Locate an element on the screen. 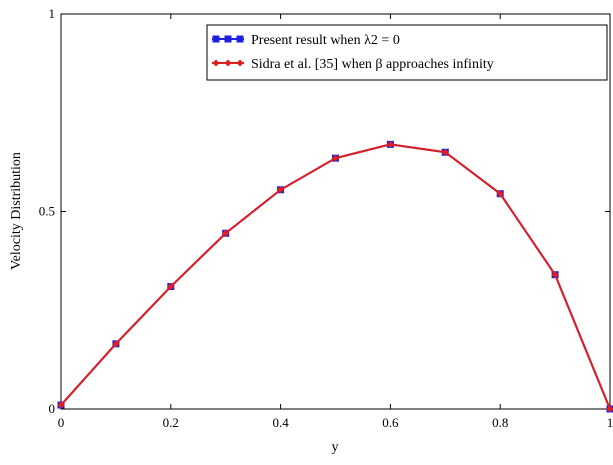  x-tick-label: 0 is located at coordinates (61, 422).